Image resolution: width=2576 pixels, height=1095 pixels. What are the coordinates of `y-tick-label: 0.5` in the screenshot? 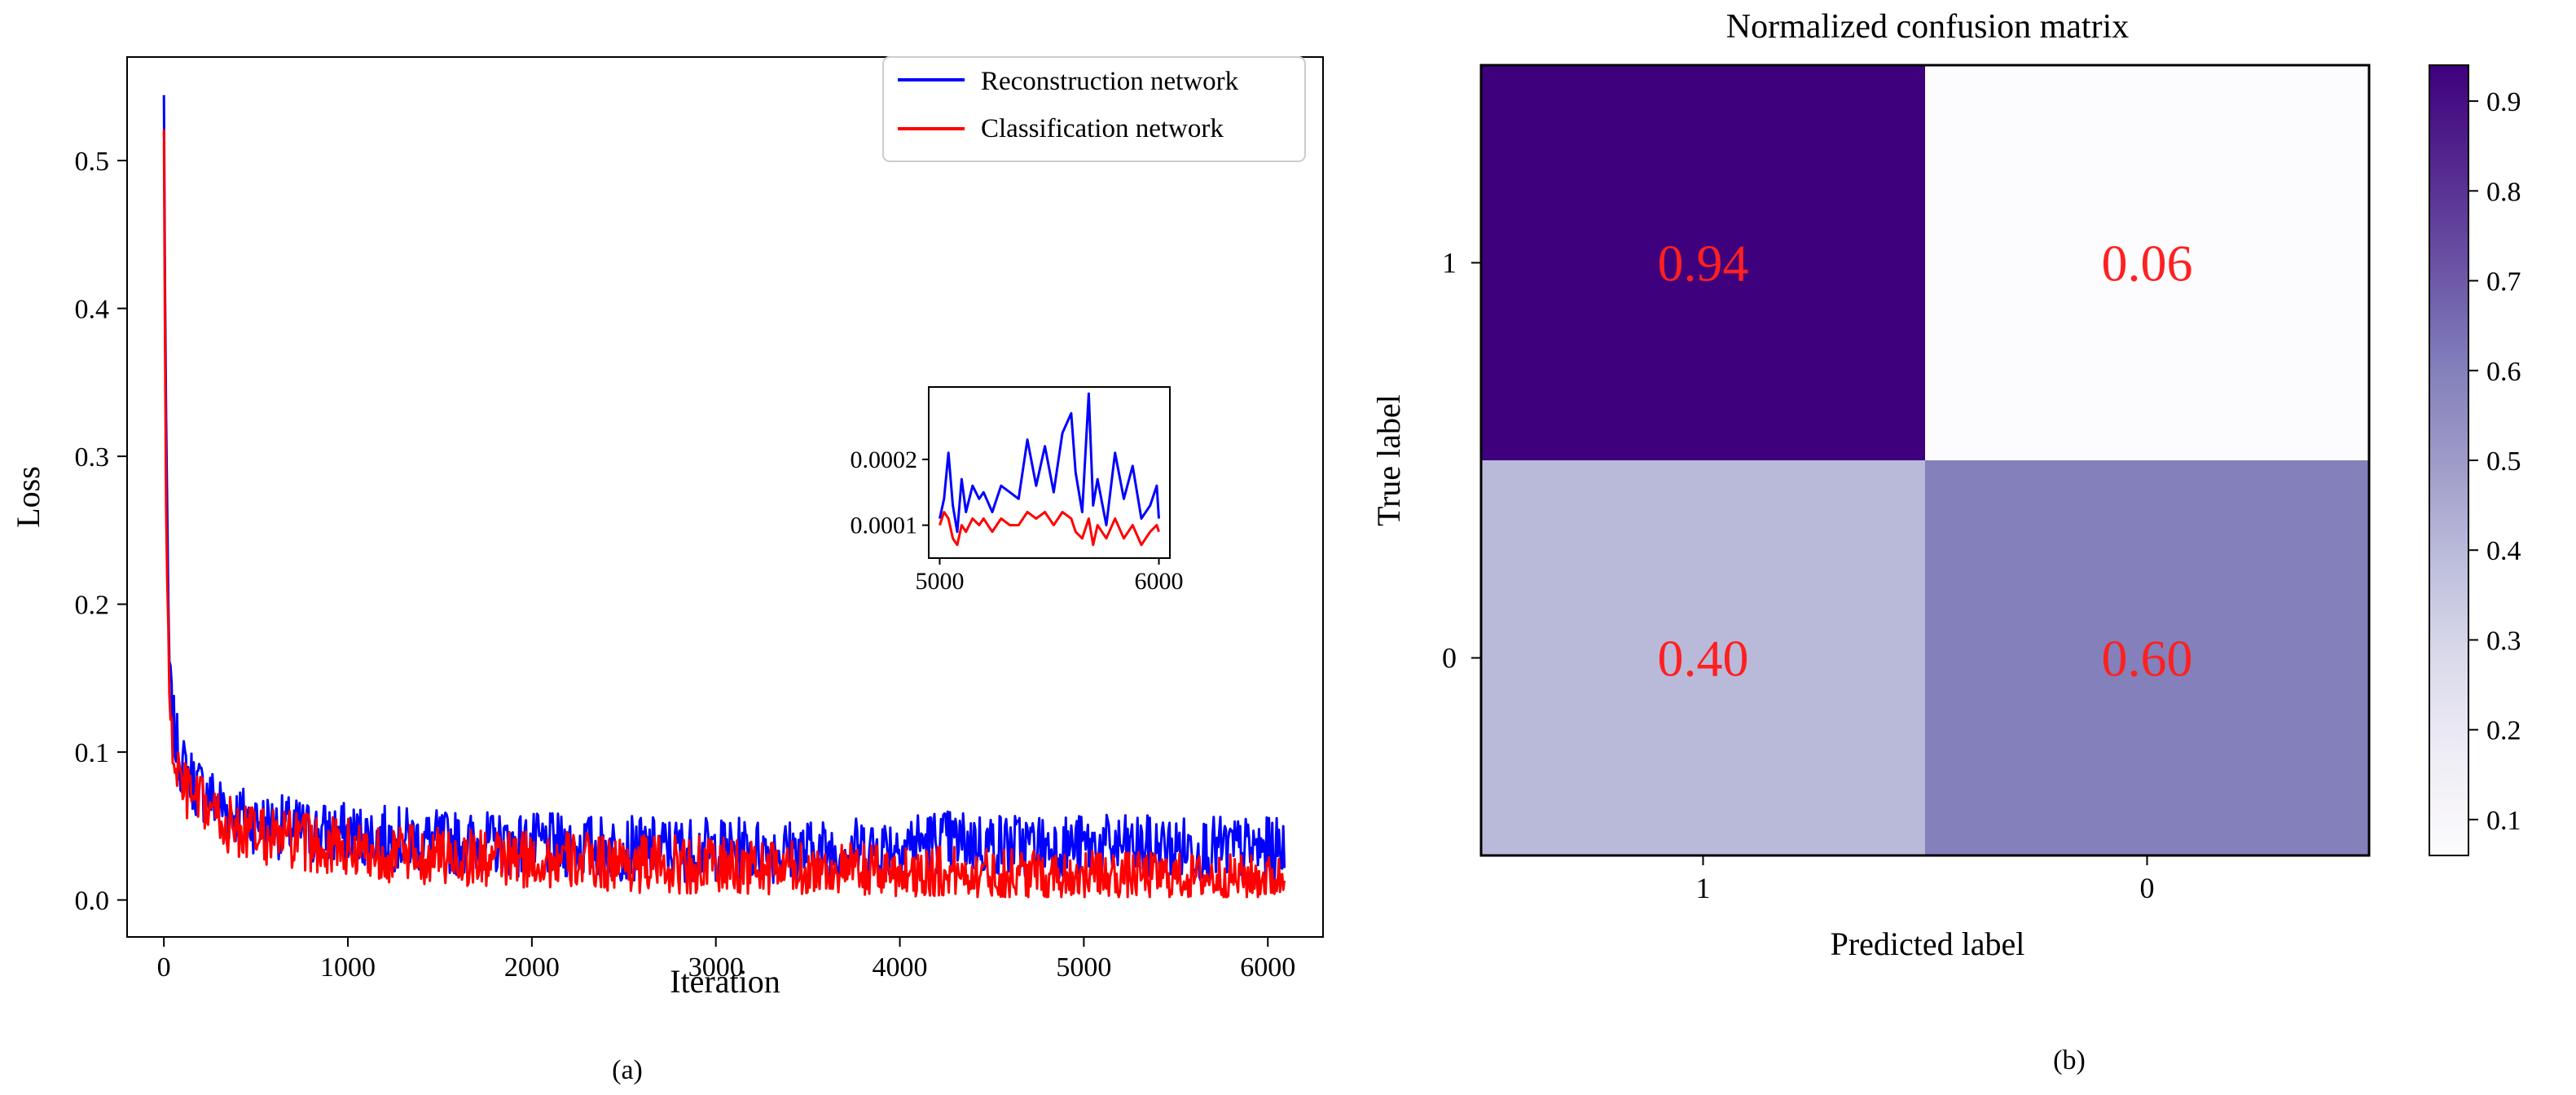 It's located at (92, 162).